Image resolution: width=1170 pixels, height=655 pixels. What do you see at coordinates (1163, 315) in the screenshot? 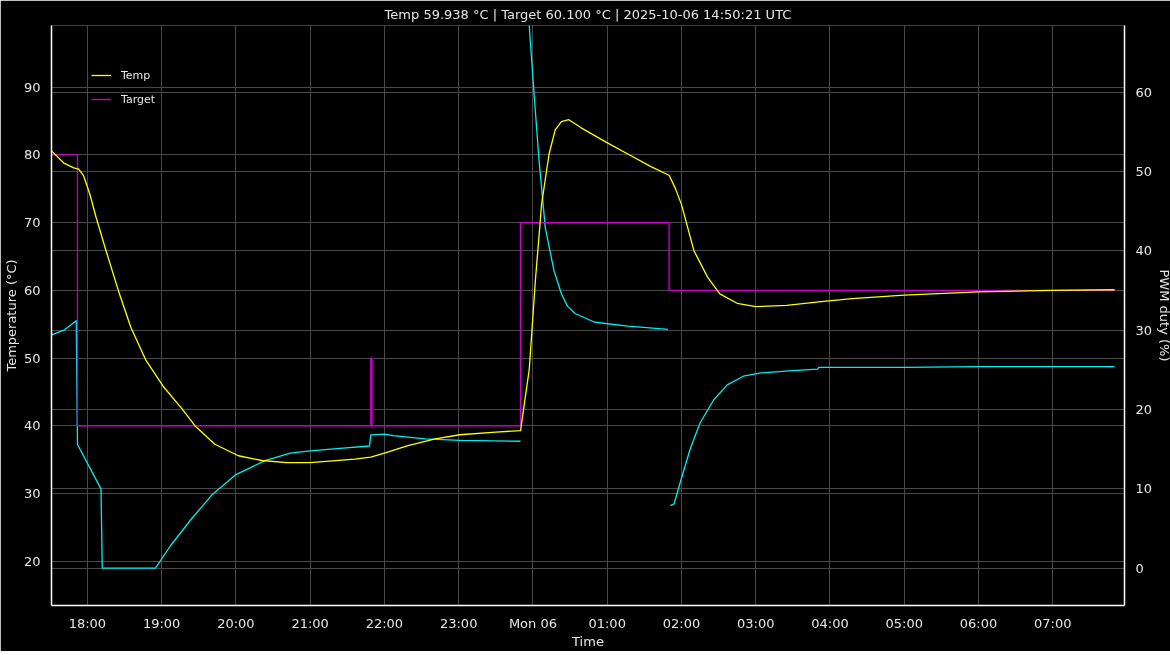
I see `y2-axis-title: PWM duty (%)` at bounding box center [1163, 315].